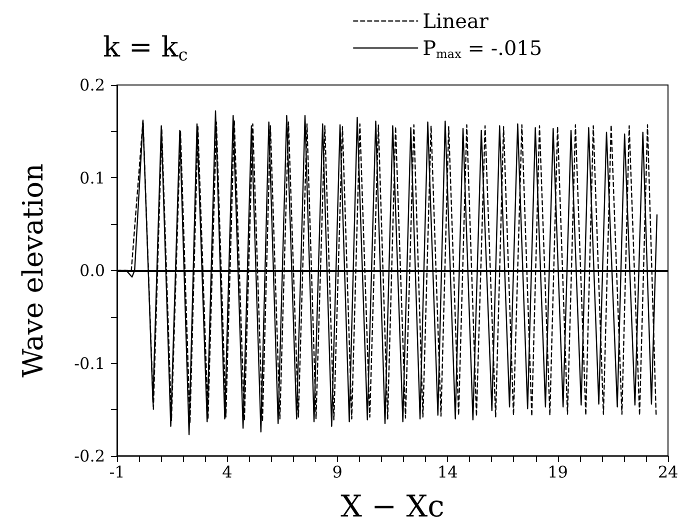 This screenshot has height=527, width=683. I want to click on x-tick-label: 24, so click(668, 472).